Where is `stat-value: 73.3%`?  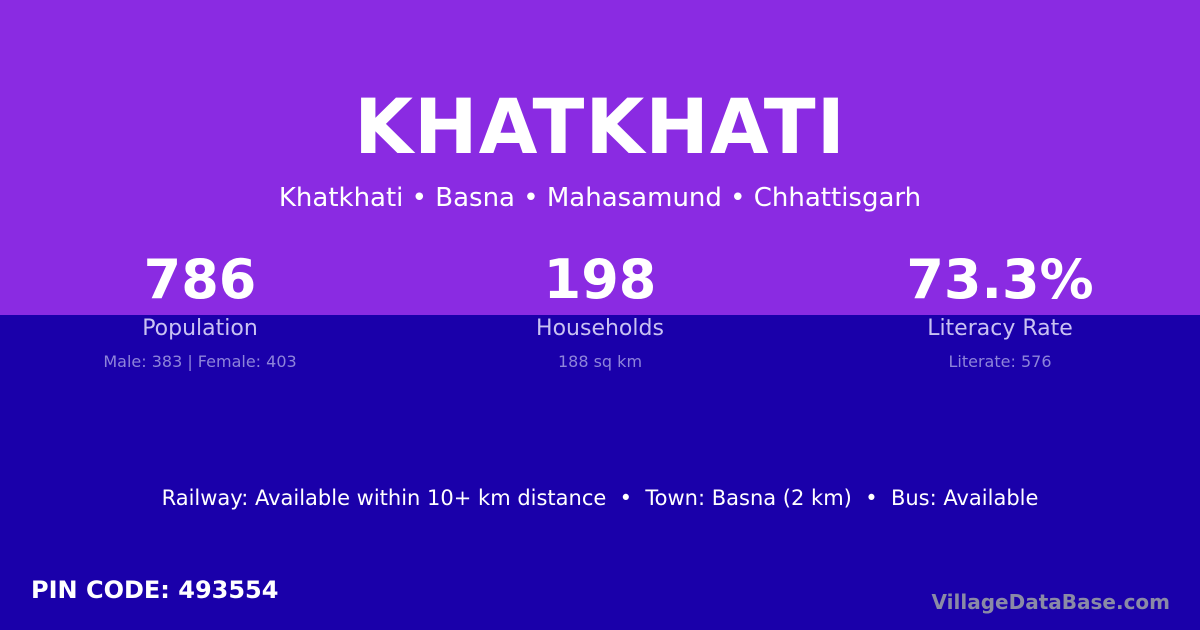 stat-value: 73.3% is located at coordinates (1000, 279).